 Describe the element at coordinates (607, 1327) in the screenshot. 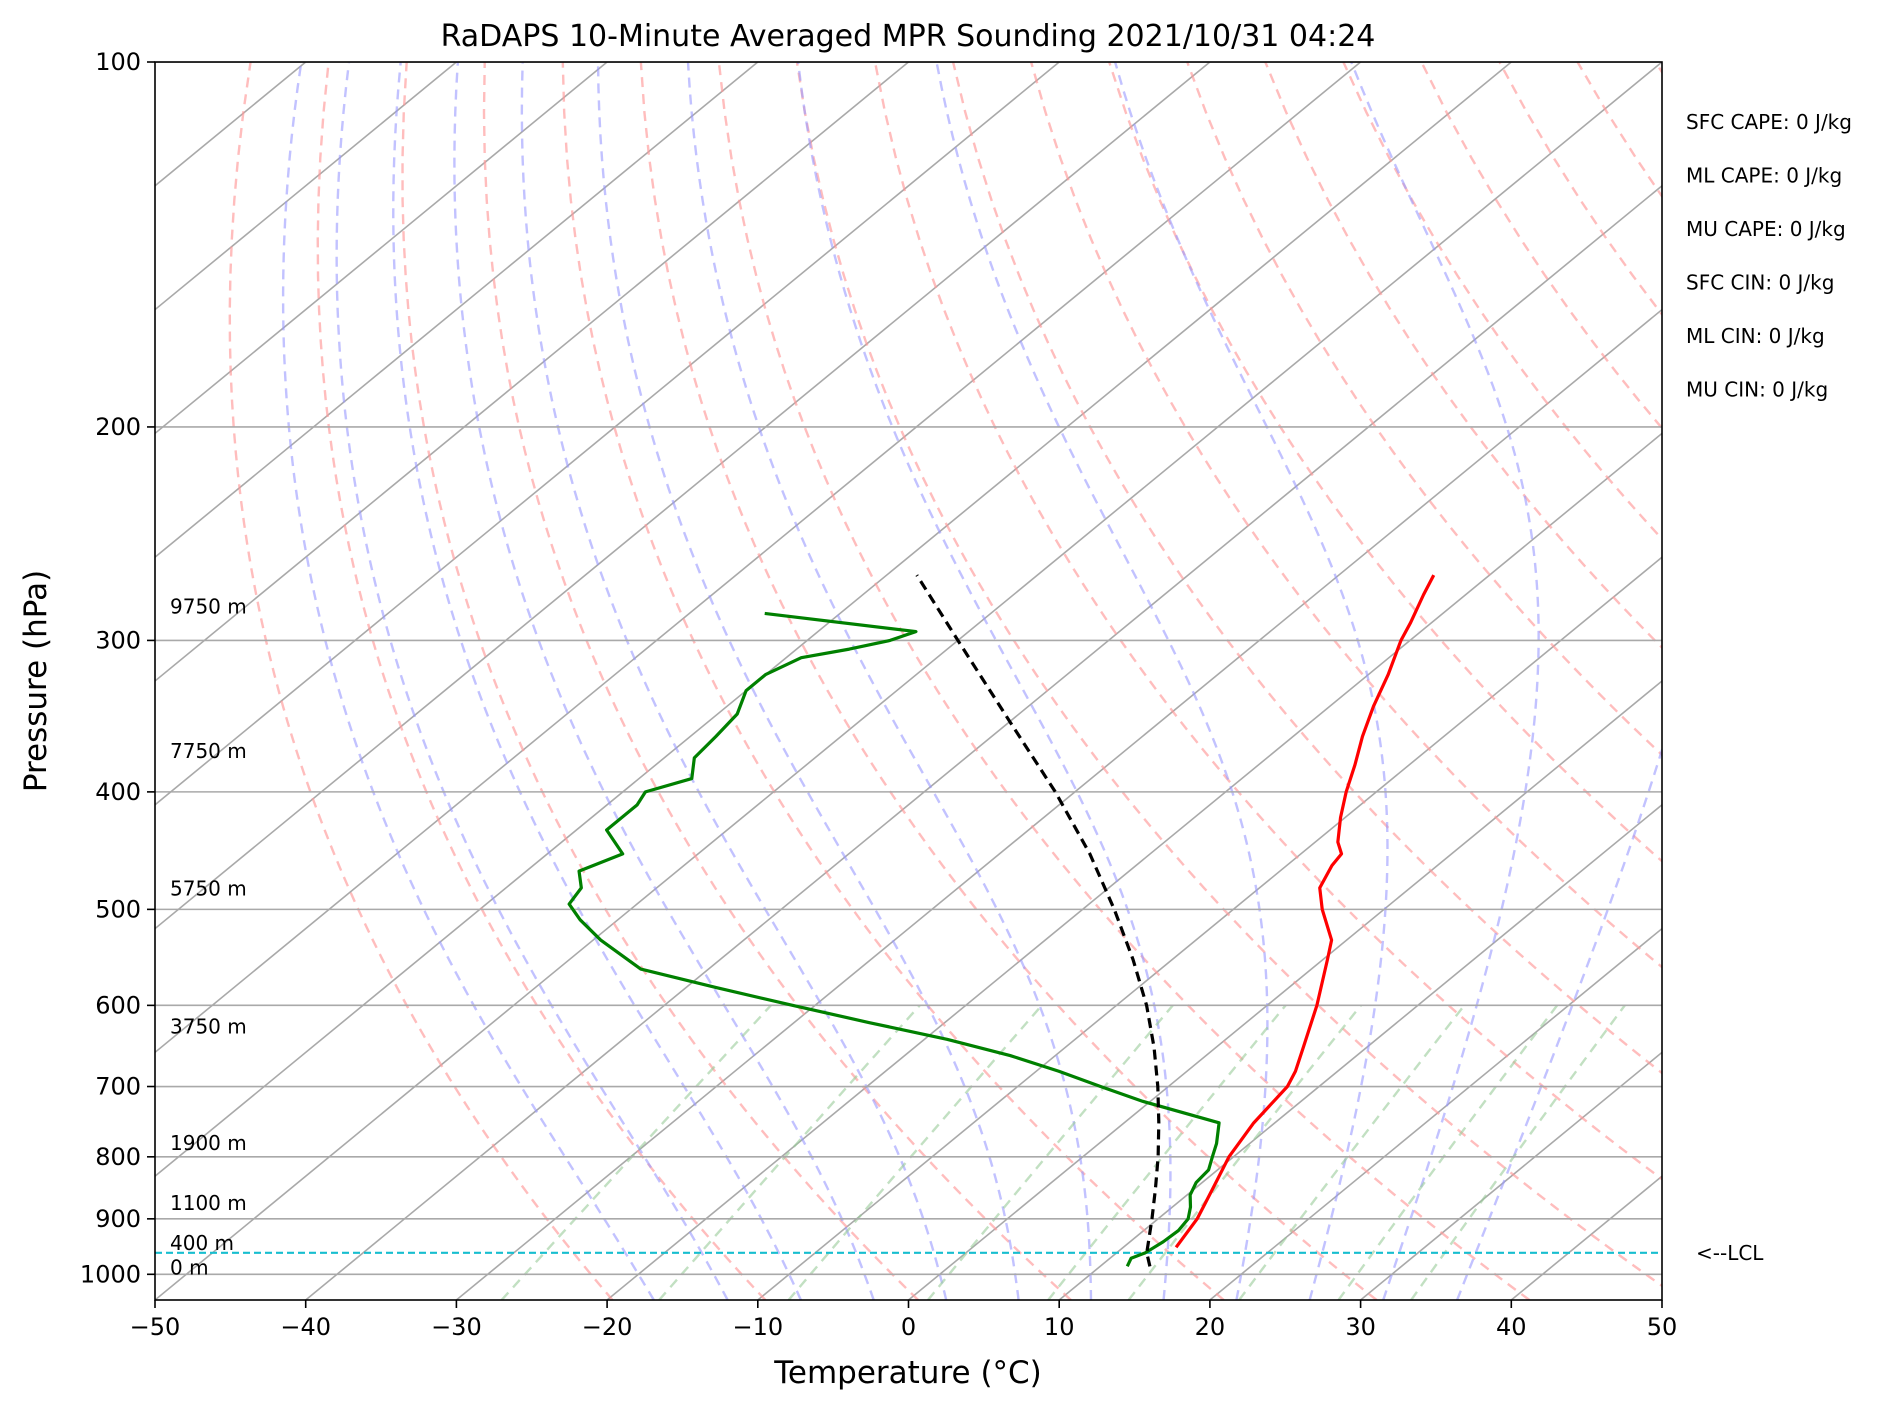

I see `x-tick-label: −20` at that location.